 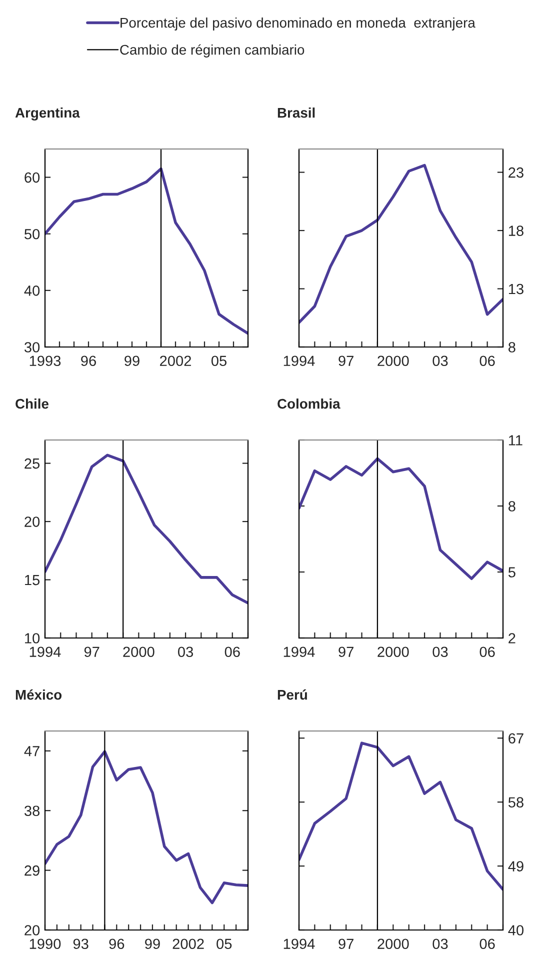 What do you see at coordinates (45, 944) in the screenshot?
I see `x-tick-label: 1990` at bounding box center [45, 944].